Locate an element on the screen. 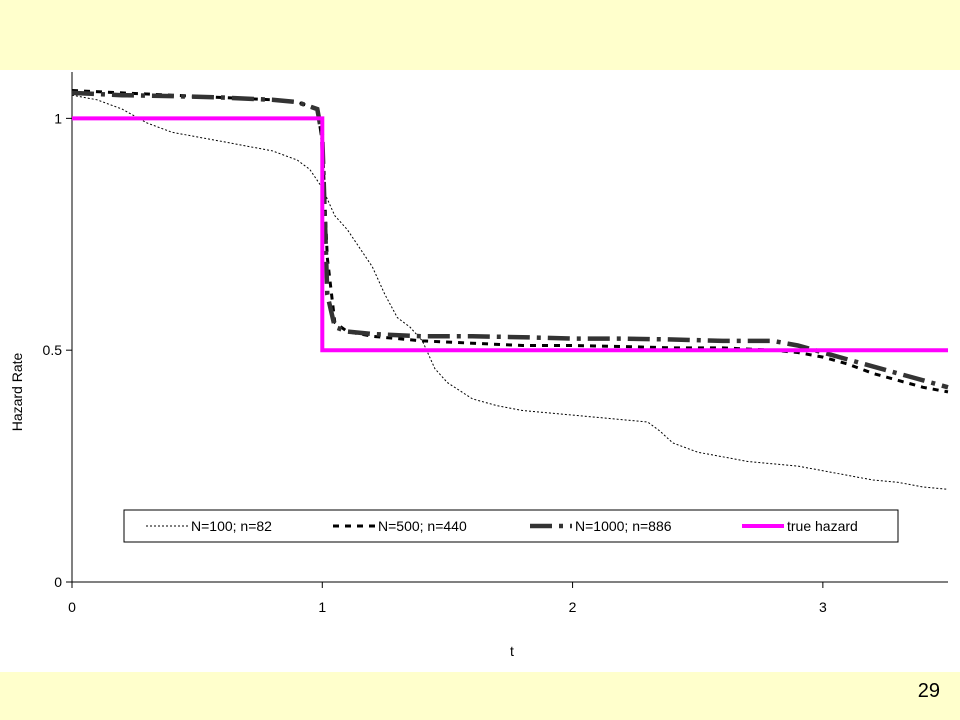 The width and height of the screenshot is (960, 720). y-tick-label: 1 is located at coordinates (58, 118).